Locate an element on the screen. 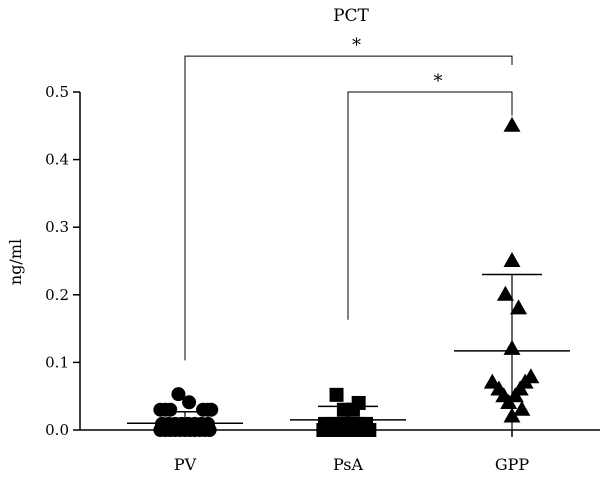 This screenshot has width=600, height=481. y-tick-label: 0.1 is located at coordinates (57, 362).